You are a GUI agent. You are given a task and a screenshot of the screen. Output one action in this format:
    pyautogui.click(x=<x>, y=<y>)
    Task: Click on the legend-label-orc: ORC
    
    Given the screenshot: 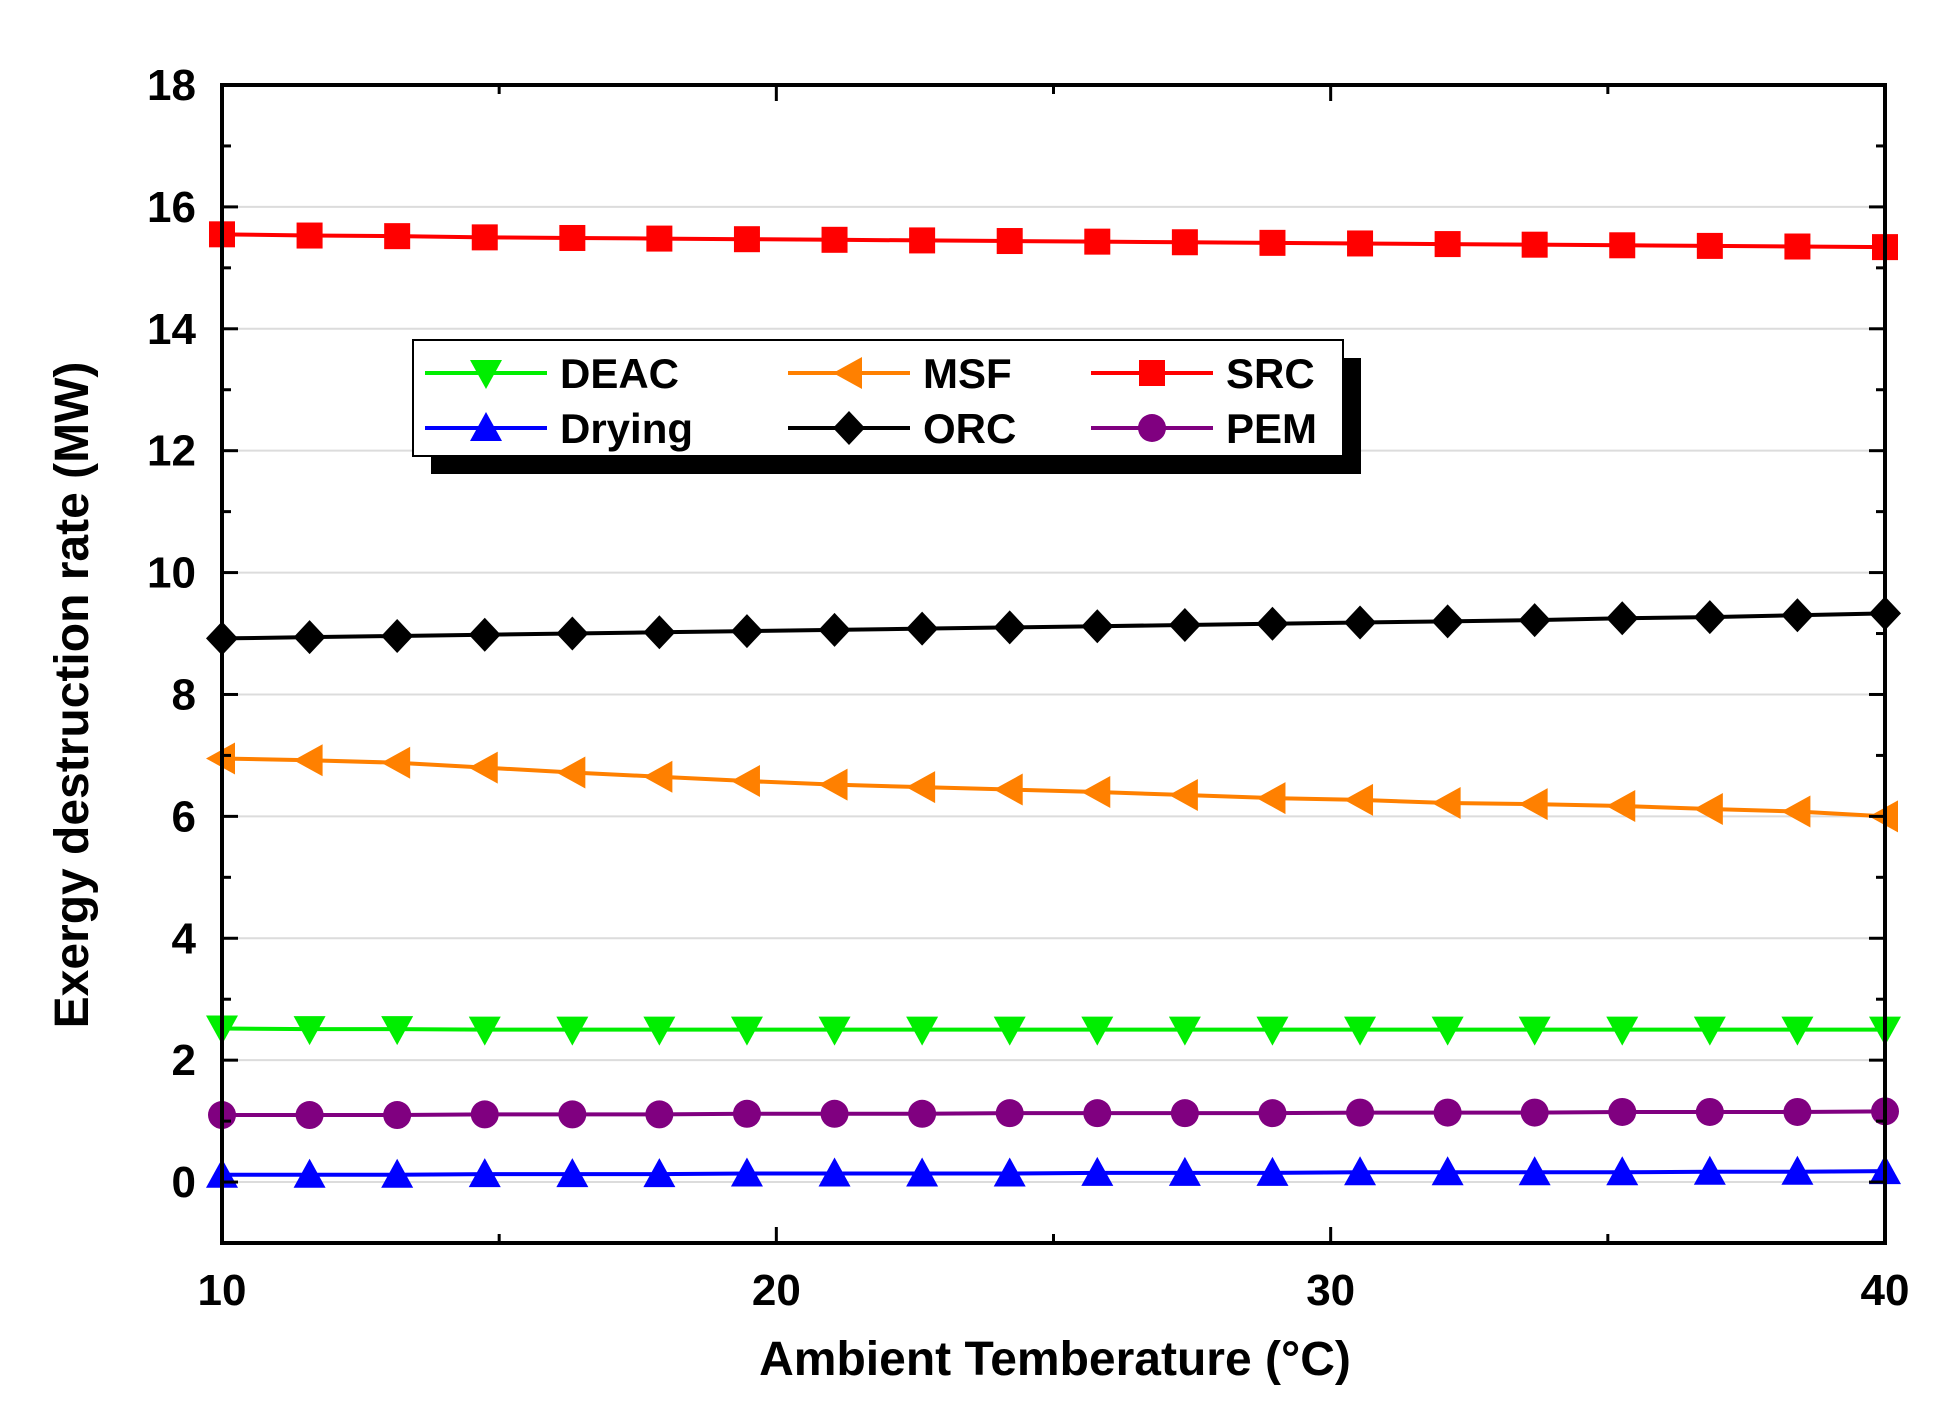 What is the action you would take?
    pyautogui.click(x=969, y=428)
    